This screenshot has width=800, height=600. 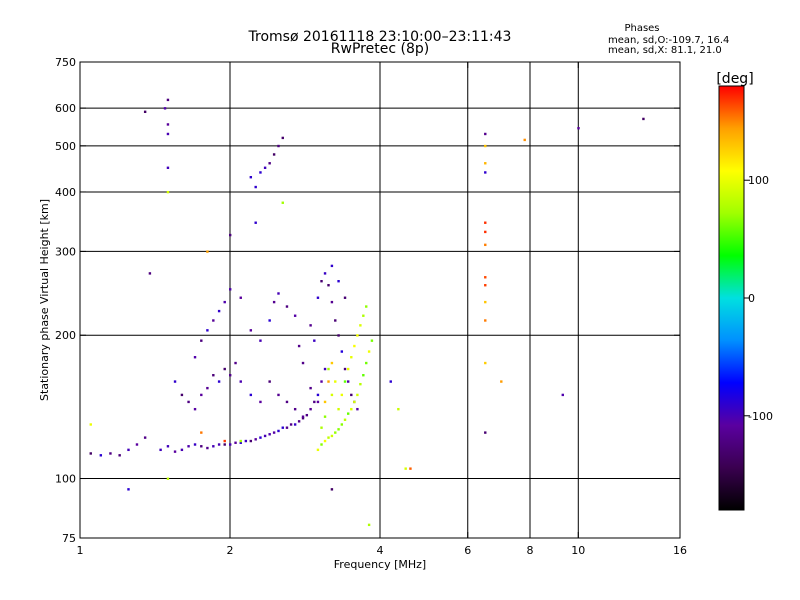 What do you see at coordinates (65, 192) in the screenshot?
I see `y-tick-label: 400` at bounding box center [65, 192].